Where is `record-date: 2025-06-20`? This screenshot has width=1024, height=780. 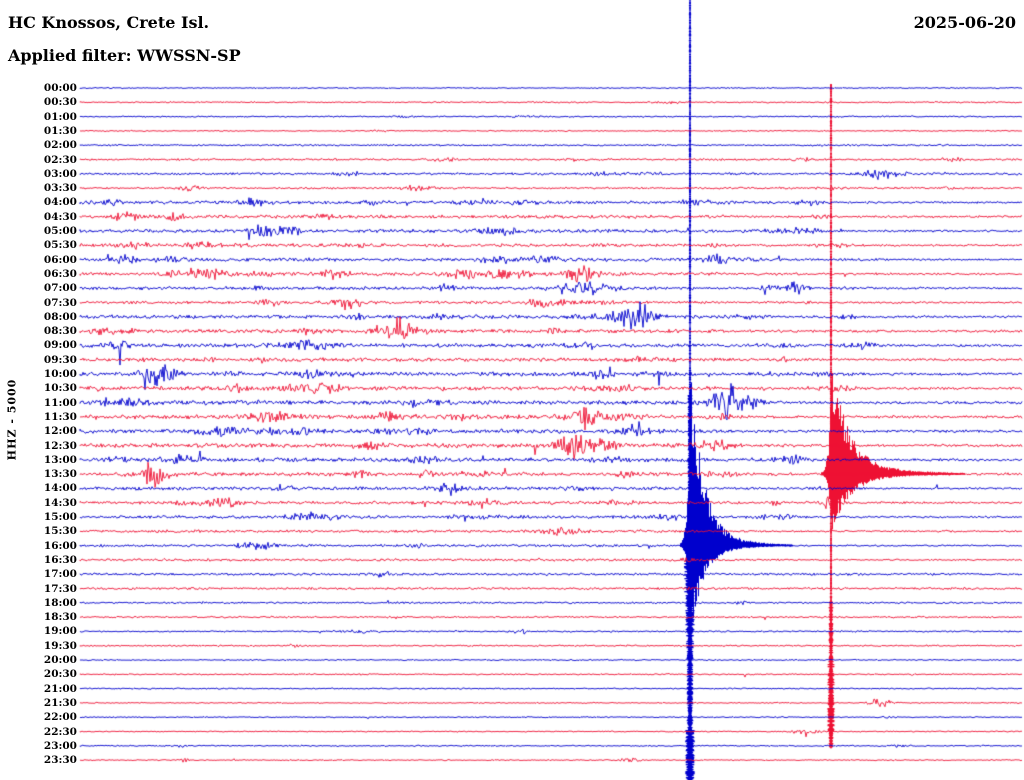 record-date: 2025-06-20 is located at coordinates (964, 22).